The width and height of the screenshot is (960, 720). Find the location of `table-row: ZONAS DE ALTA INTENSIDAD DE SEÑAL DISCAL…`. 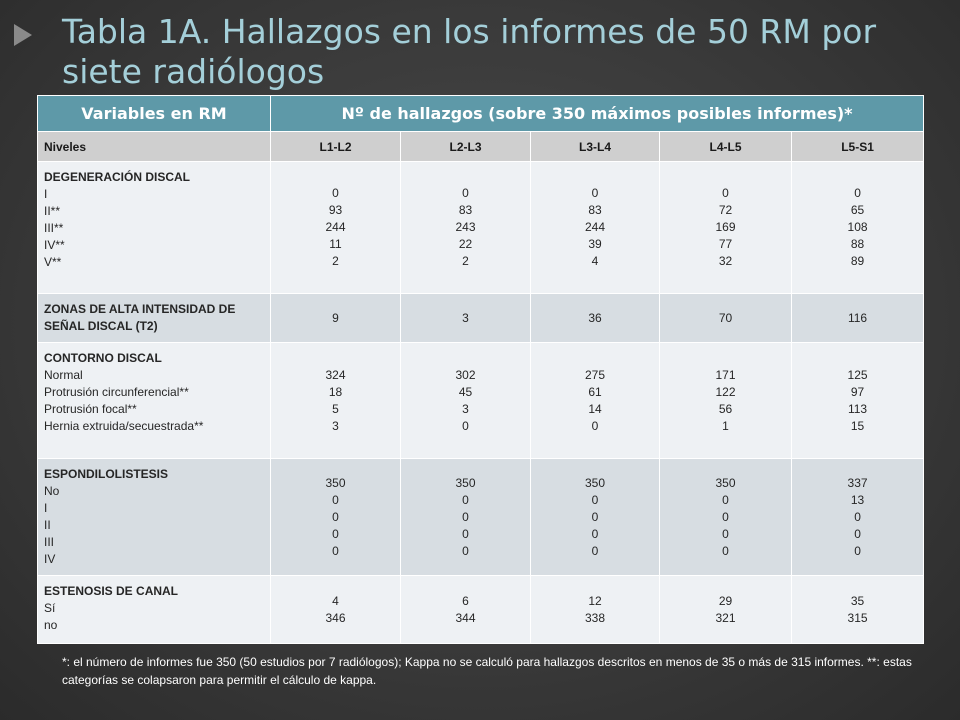

table-row: ZONAS DE ALTA INTENSIDAD DE SEÑAL DISCAL… is located at coordinates (481, 318).